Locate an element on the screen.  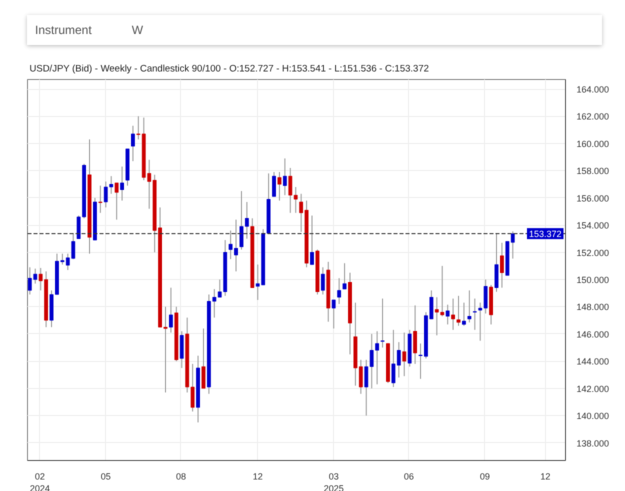
x-tick-label: 06 is located at coordinates (409, 477).